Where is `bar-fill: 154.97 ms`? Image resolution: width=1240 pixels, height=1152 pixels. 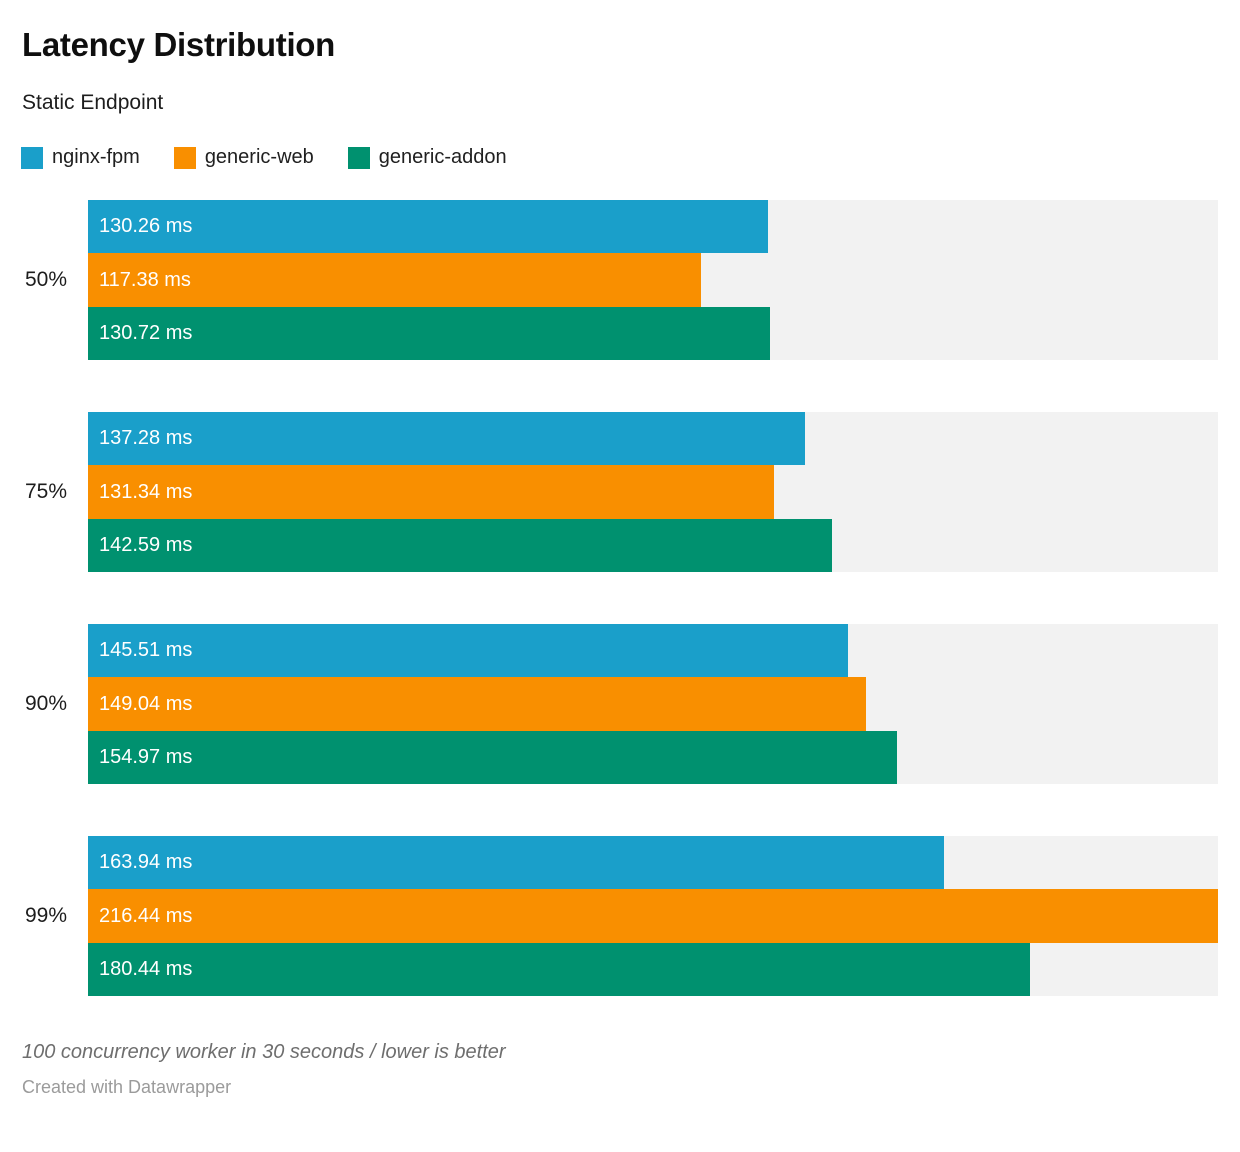 bar-fill: 154.97 ms is located at coordinates (493, 757).